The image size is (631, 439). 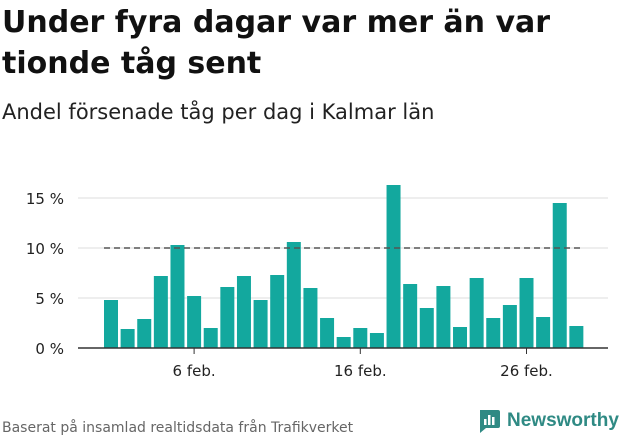 What do you see at coordinates (49, 349) in the screenshot?
I see `y-tick-label: 0 %` at bounding box center [49, 349].